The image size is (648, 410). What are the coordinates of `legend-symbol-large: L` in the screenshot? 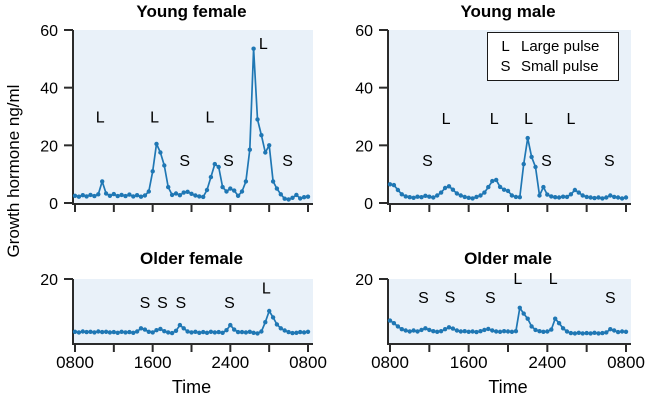 It's located at (505, 46).